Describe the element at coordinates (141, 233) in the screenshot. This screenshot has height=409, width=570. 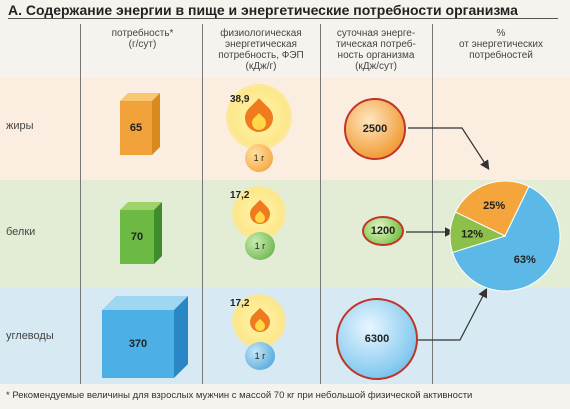
I see `grams-box-proteins: 70` at that location.